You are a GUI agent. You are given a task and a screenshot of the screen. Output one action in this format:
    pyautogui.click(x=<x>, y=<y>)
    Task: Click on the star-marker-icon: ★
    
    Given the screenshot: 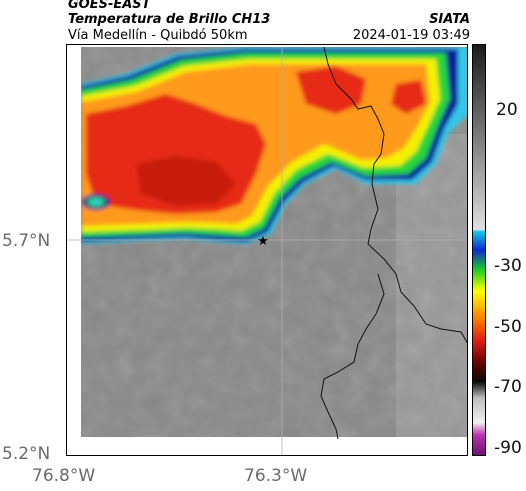 What is the action you would take?
    pyautogui.click(x=263, y=241)
    